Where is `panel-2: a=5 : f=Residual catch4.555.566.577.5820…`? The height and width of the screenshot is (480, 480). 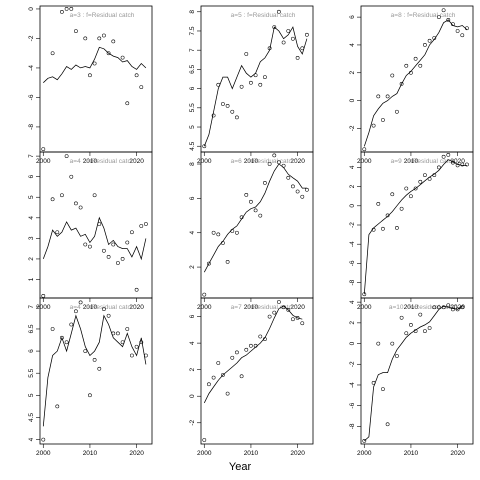 panel-2: a=5 : f=Residual catch4.555.566.577.5820… is located at coordinates (251, 85).